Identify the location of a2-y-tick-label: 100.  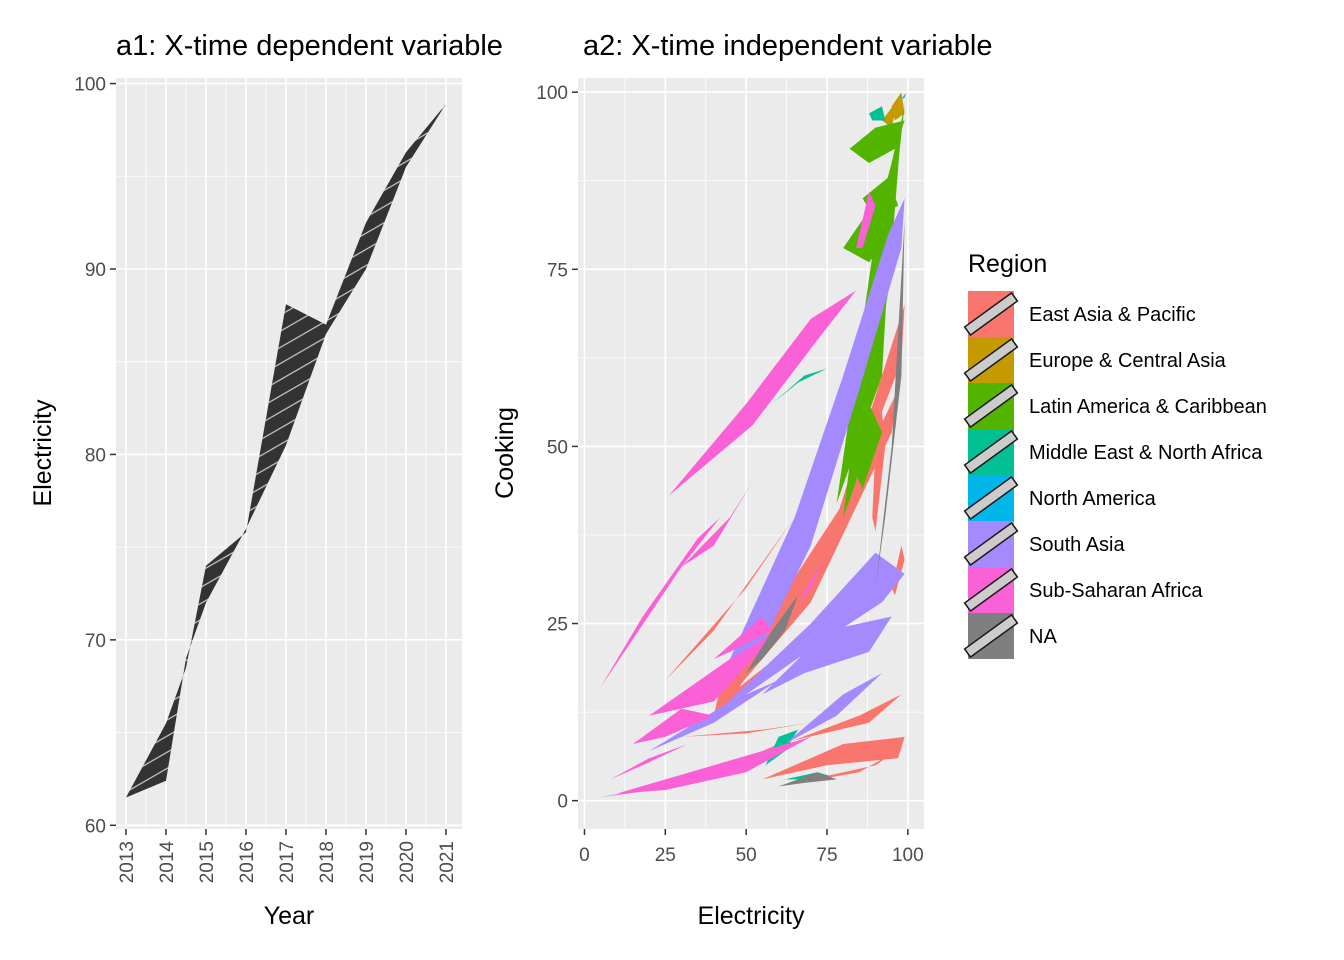
(552, 93).